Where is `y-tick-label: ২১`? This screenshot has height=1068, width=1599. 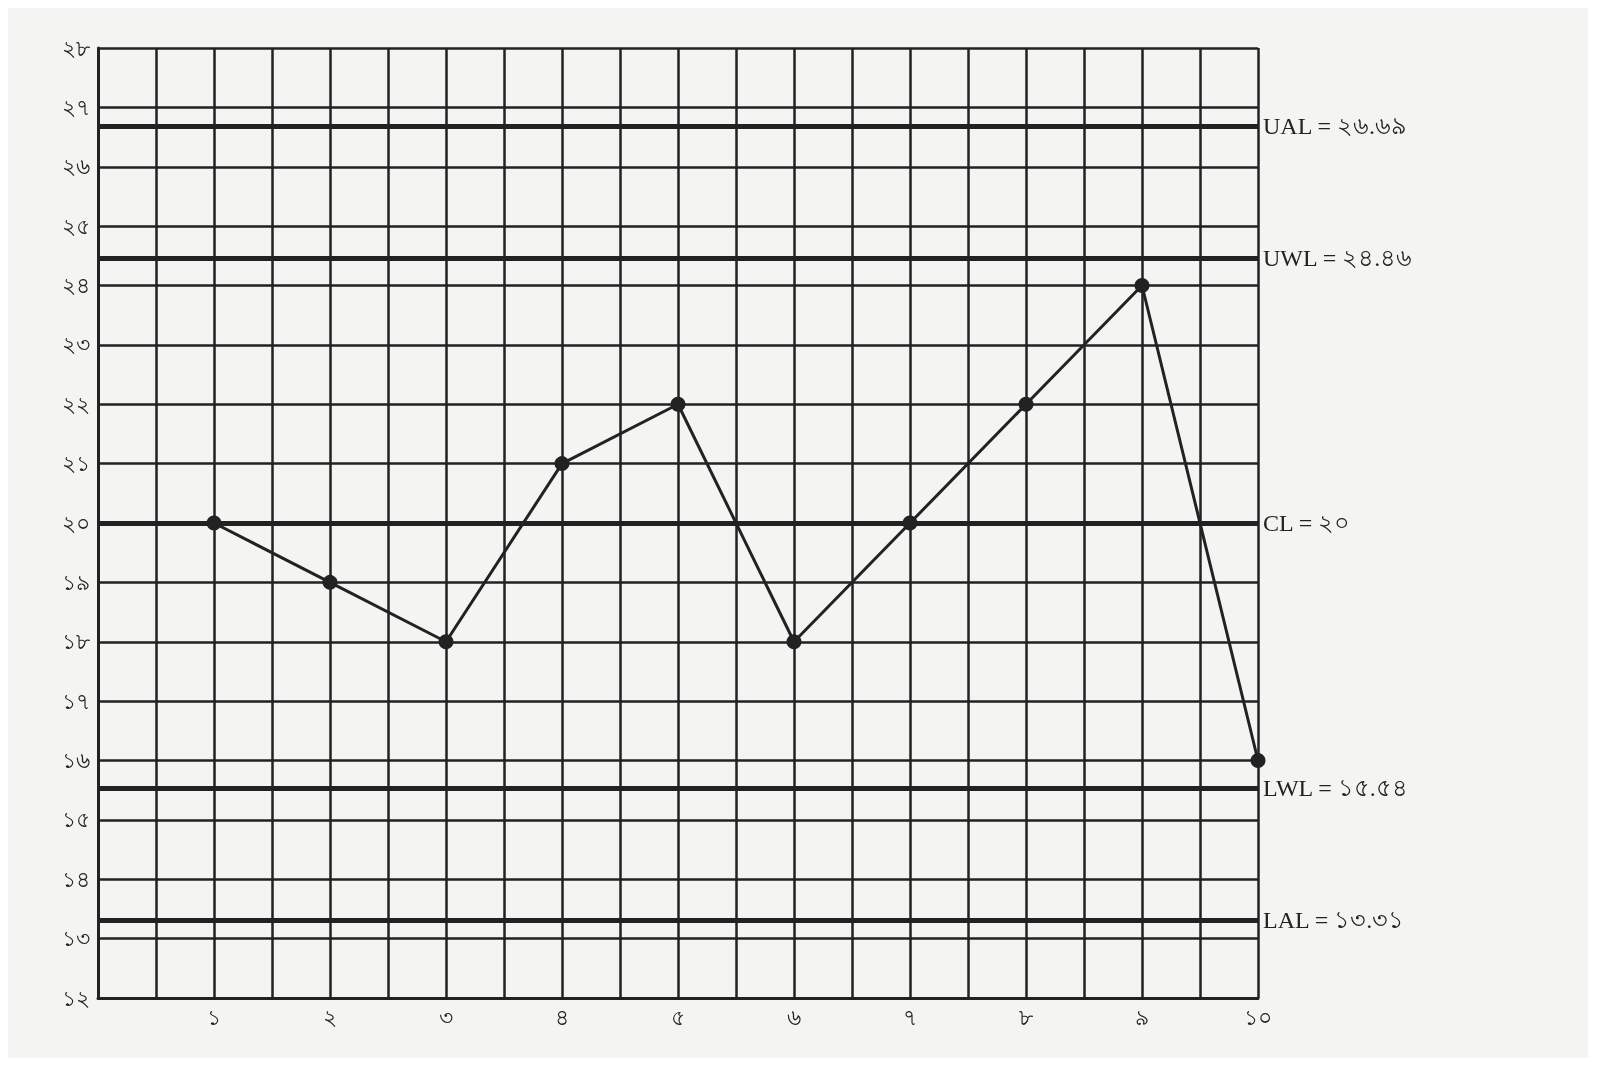
y-tick-label: ২১ is located at coordinates (76, 464).